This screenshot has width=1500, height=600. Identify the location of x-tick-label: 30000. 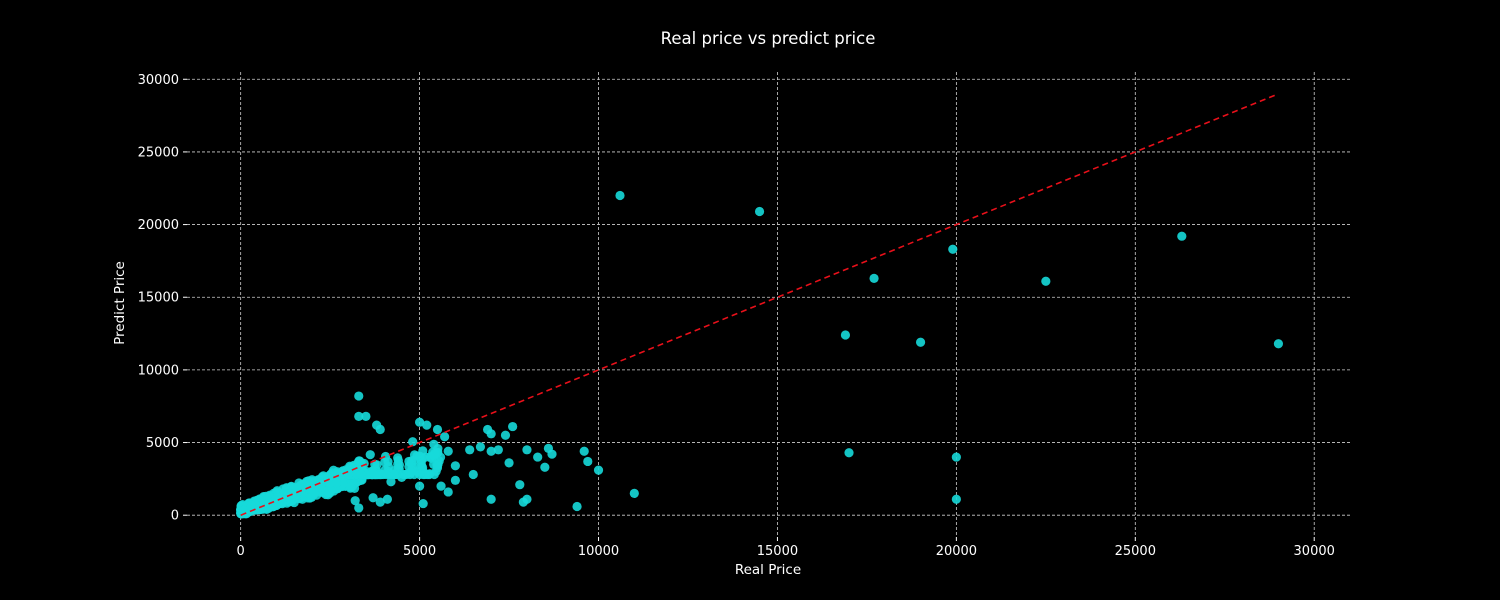
(1314, 551).